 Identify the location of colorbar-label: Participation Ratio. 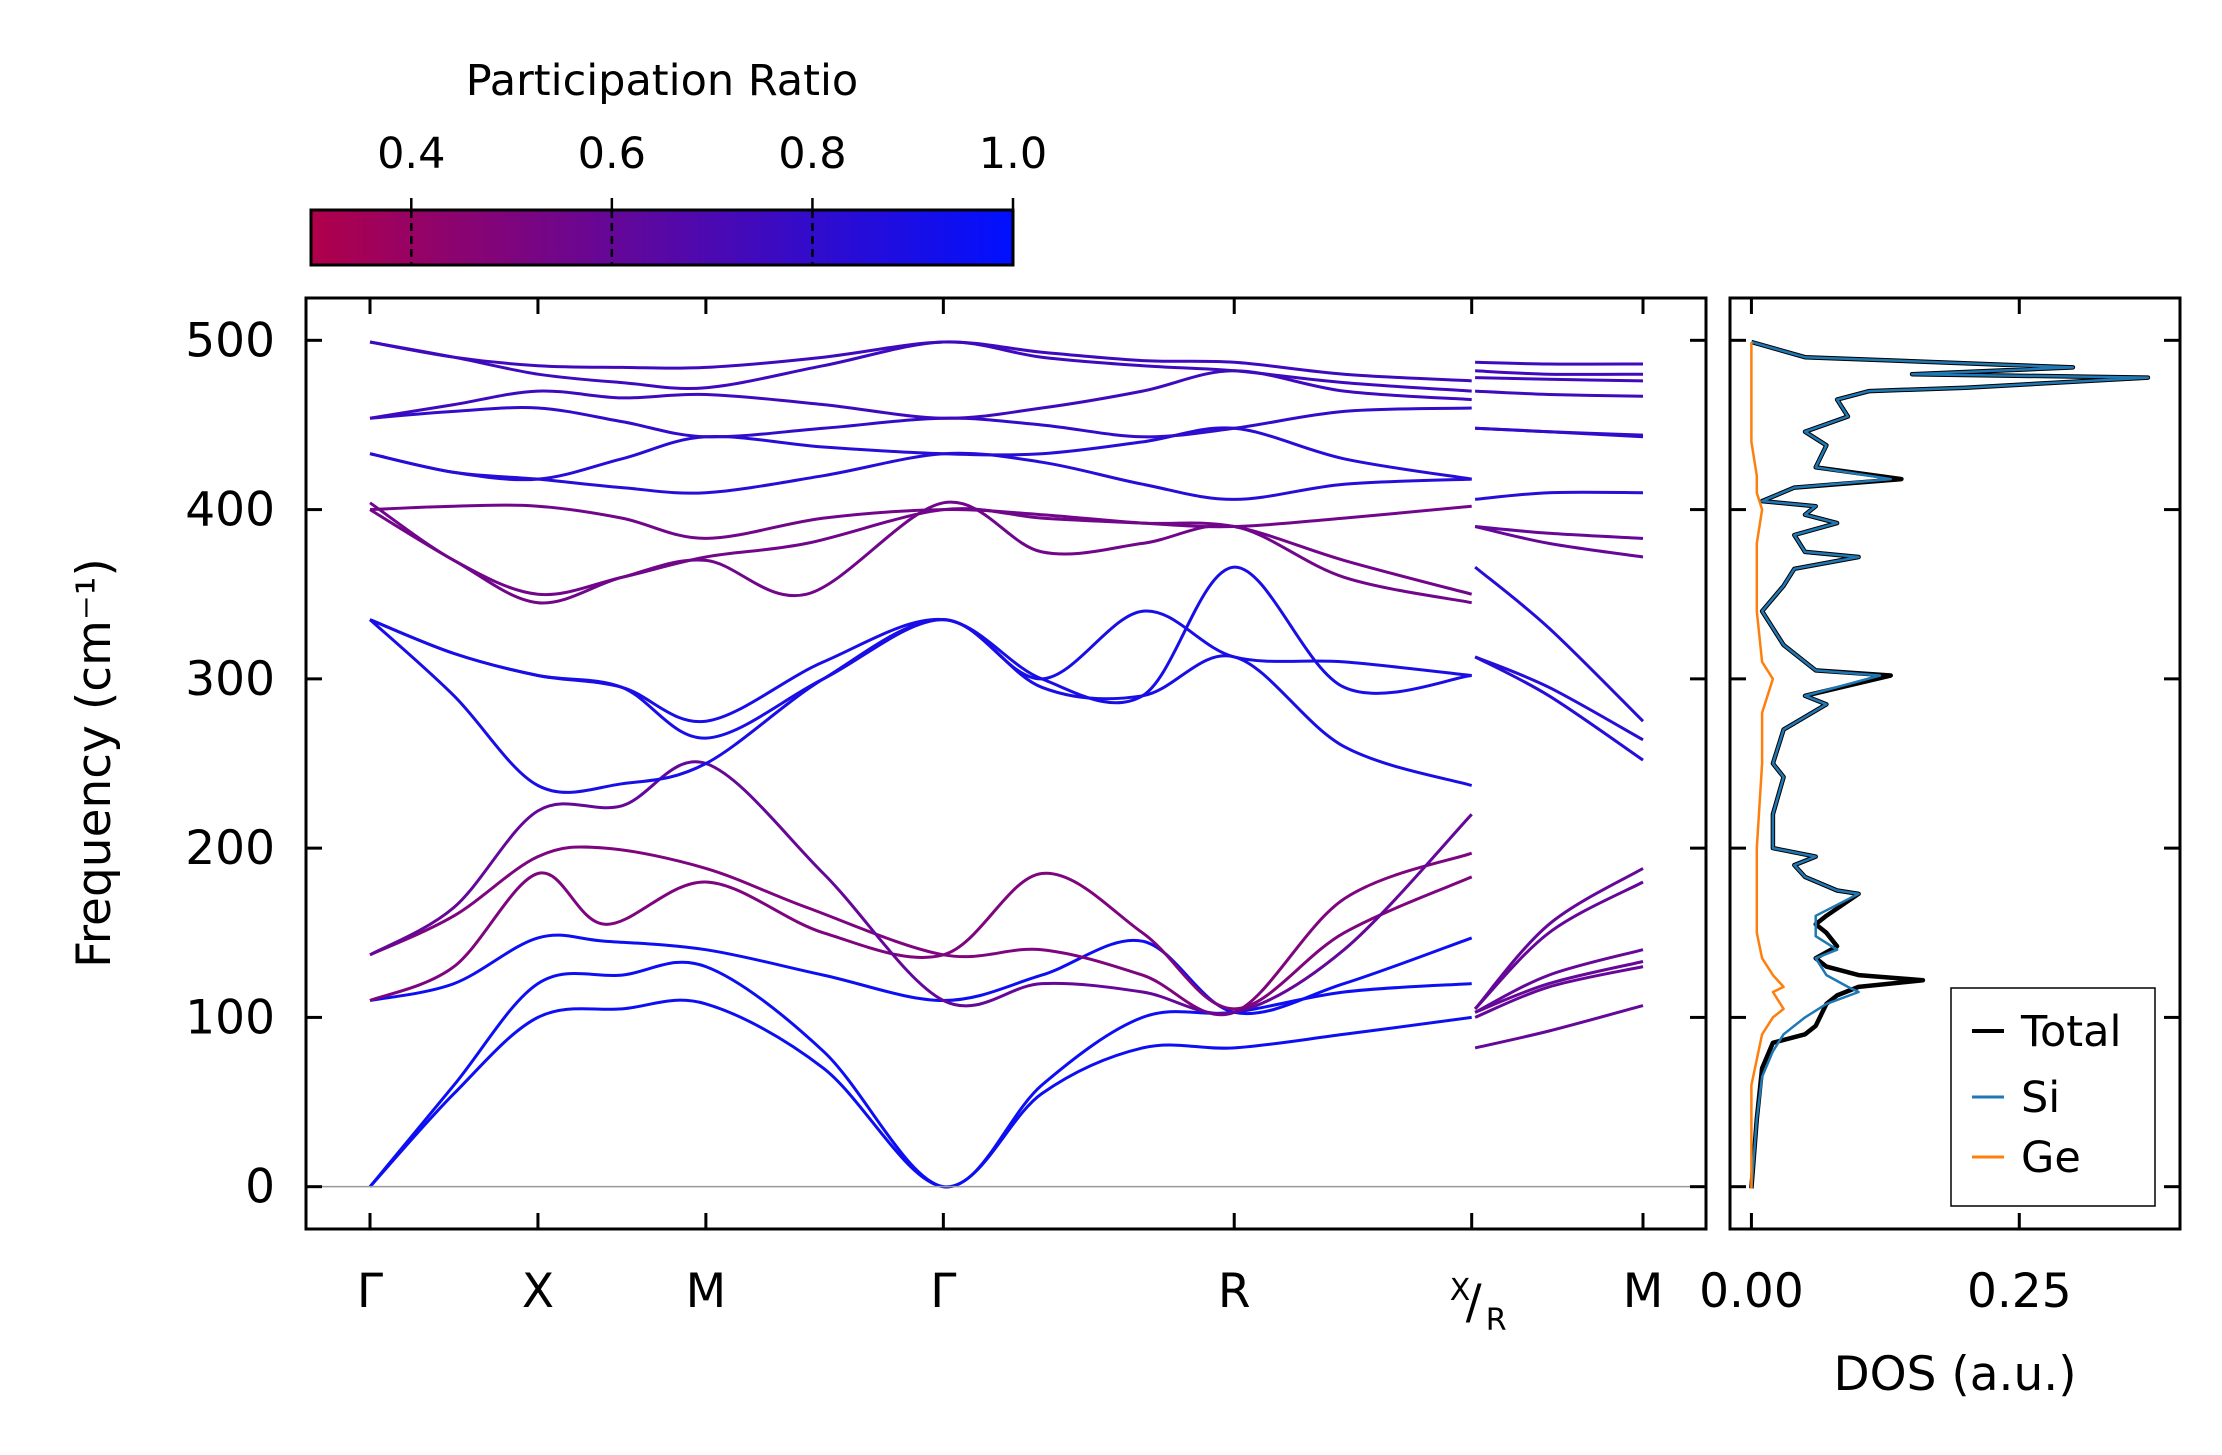
(662, 81).